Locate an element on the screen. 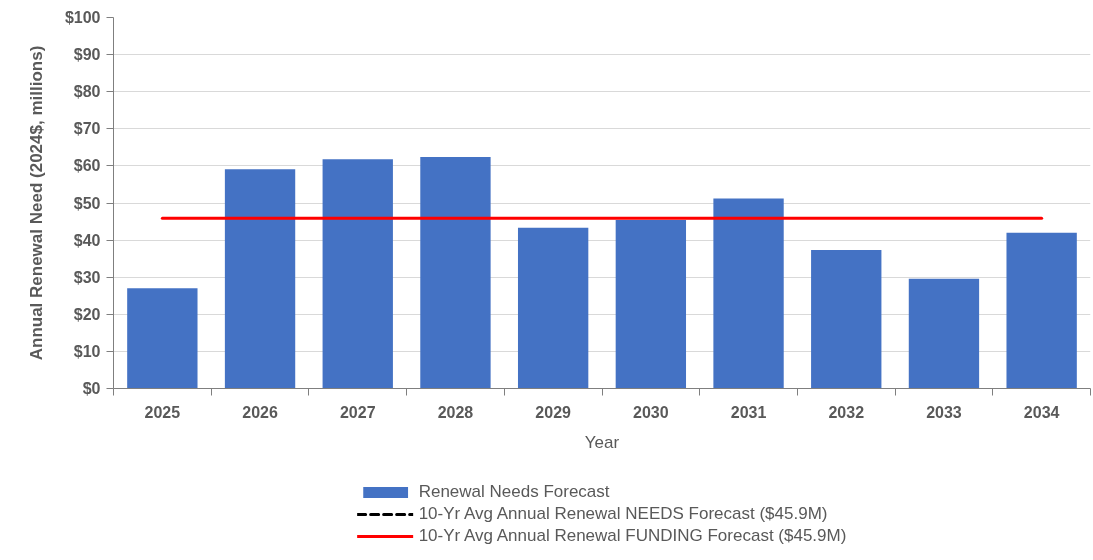  x-tick-label: 2031 is located at coordinates (748, 412).